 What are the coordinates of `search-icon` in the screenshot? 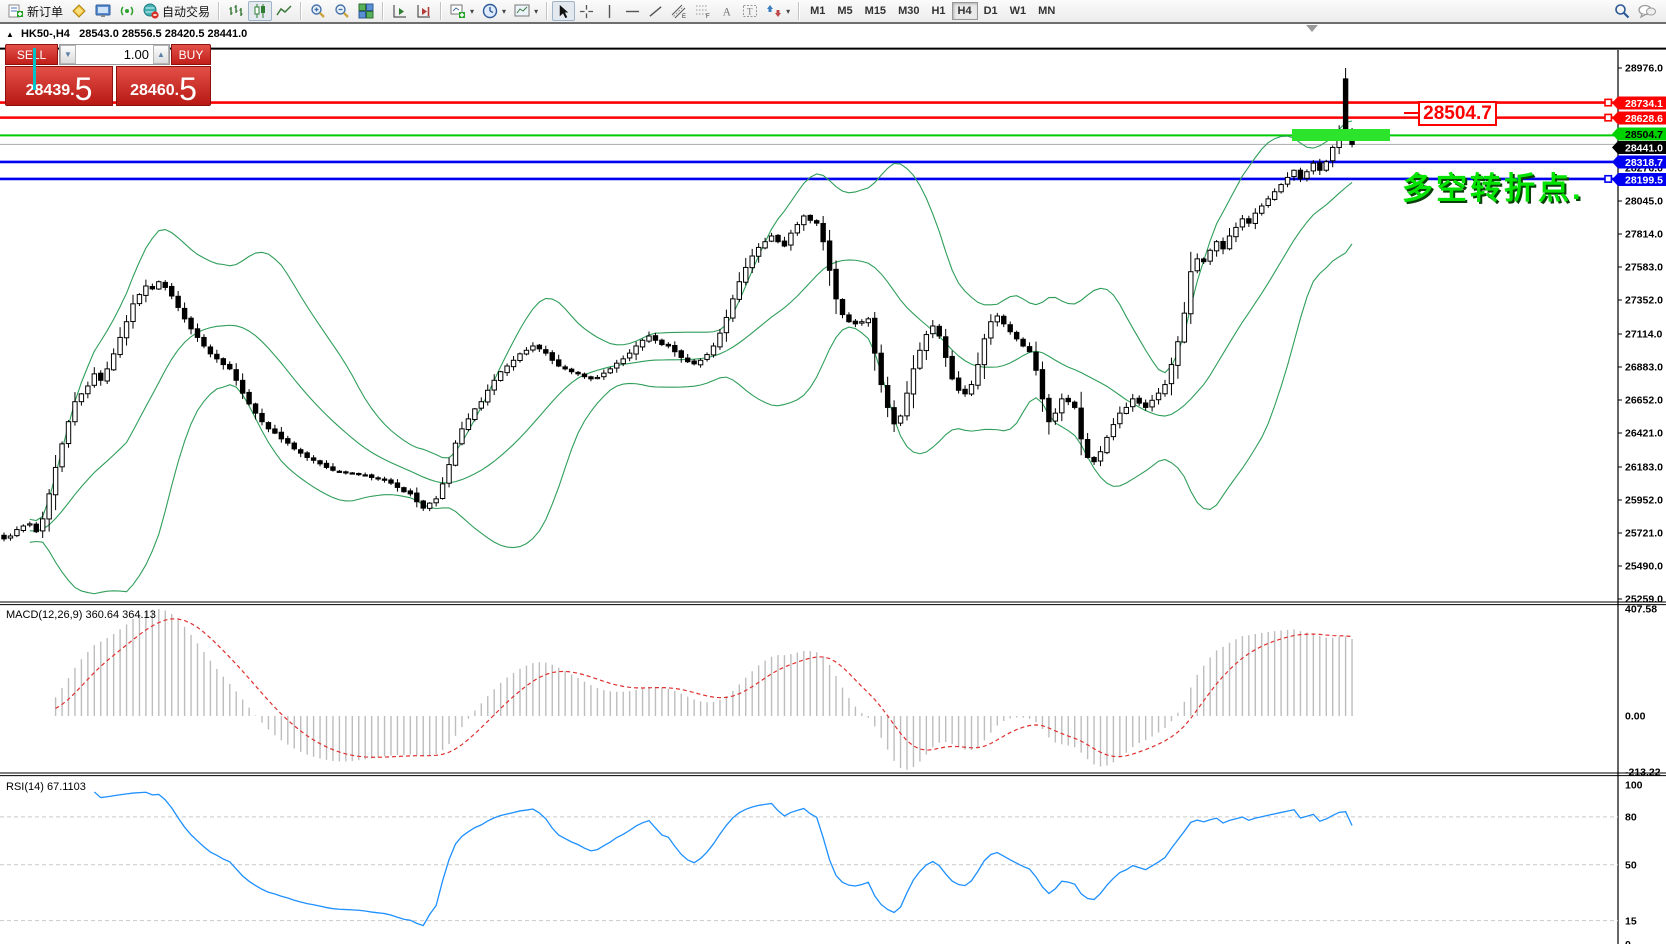 It's located at (1622, 11).